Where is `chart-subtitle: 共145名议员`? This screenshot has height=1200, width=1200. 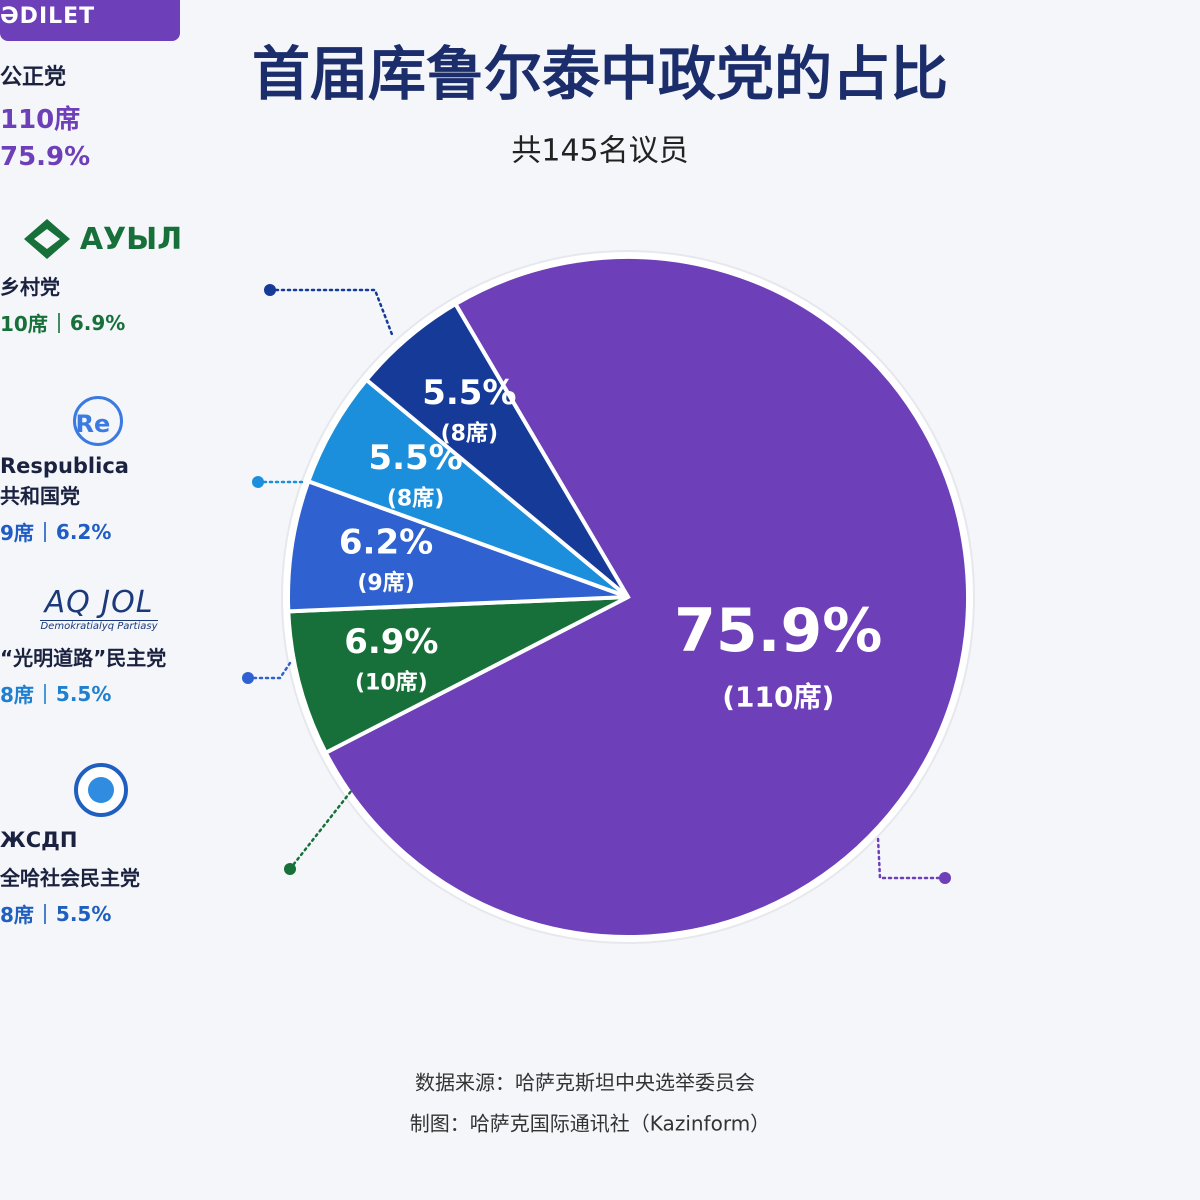
chart-subtitle: 共145名议员 is located at coordinates (599, 151).